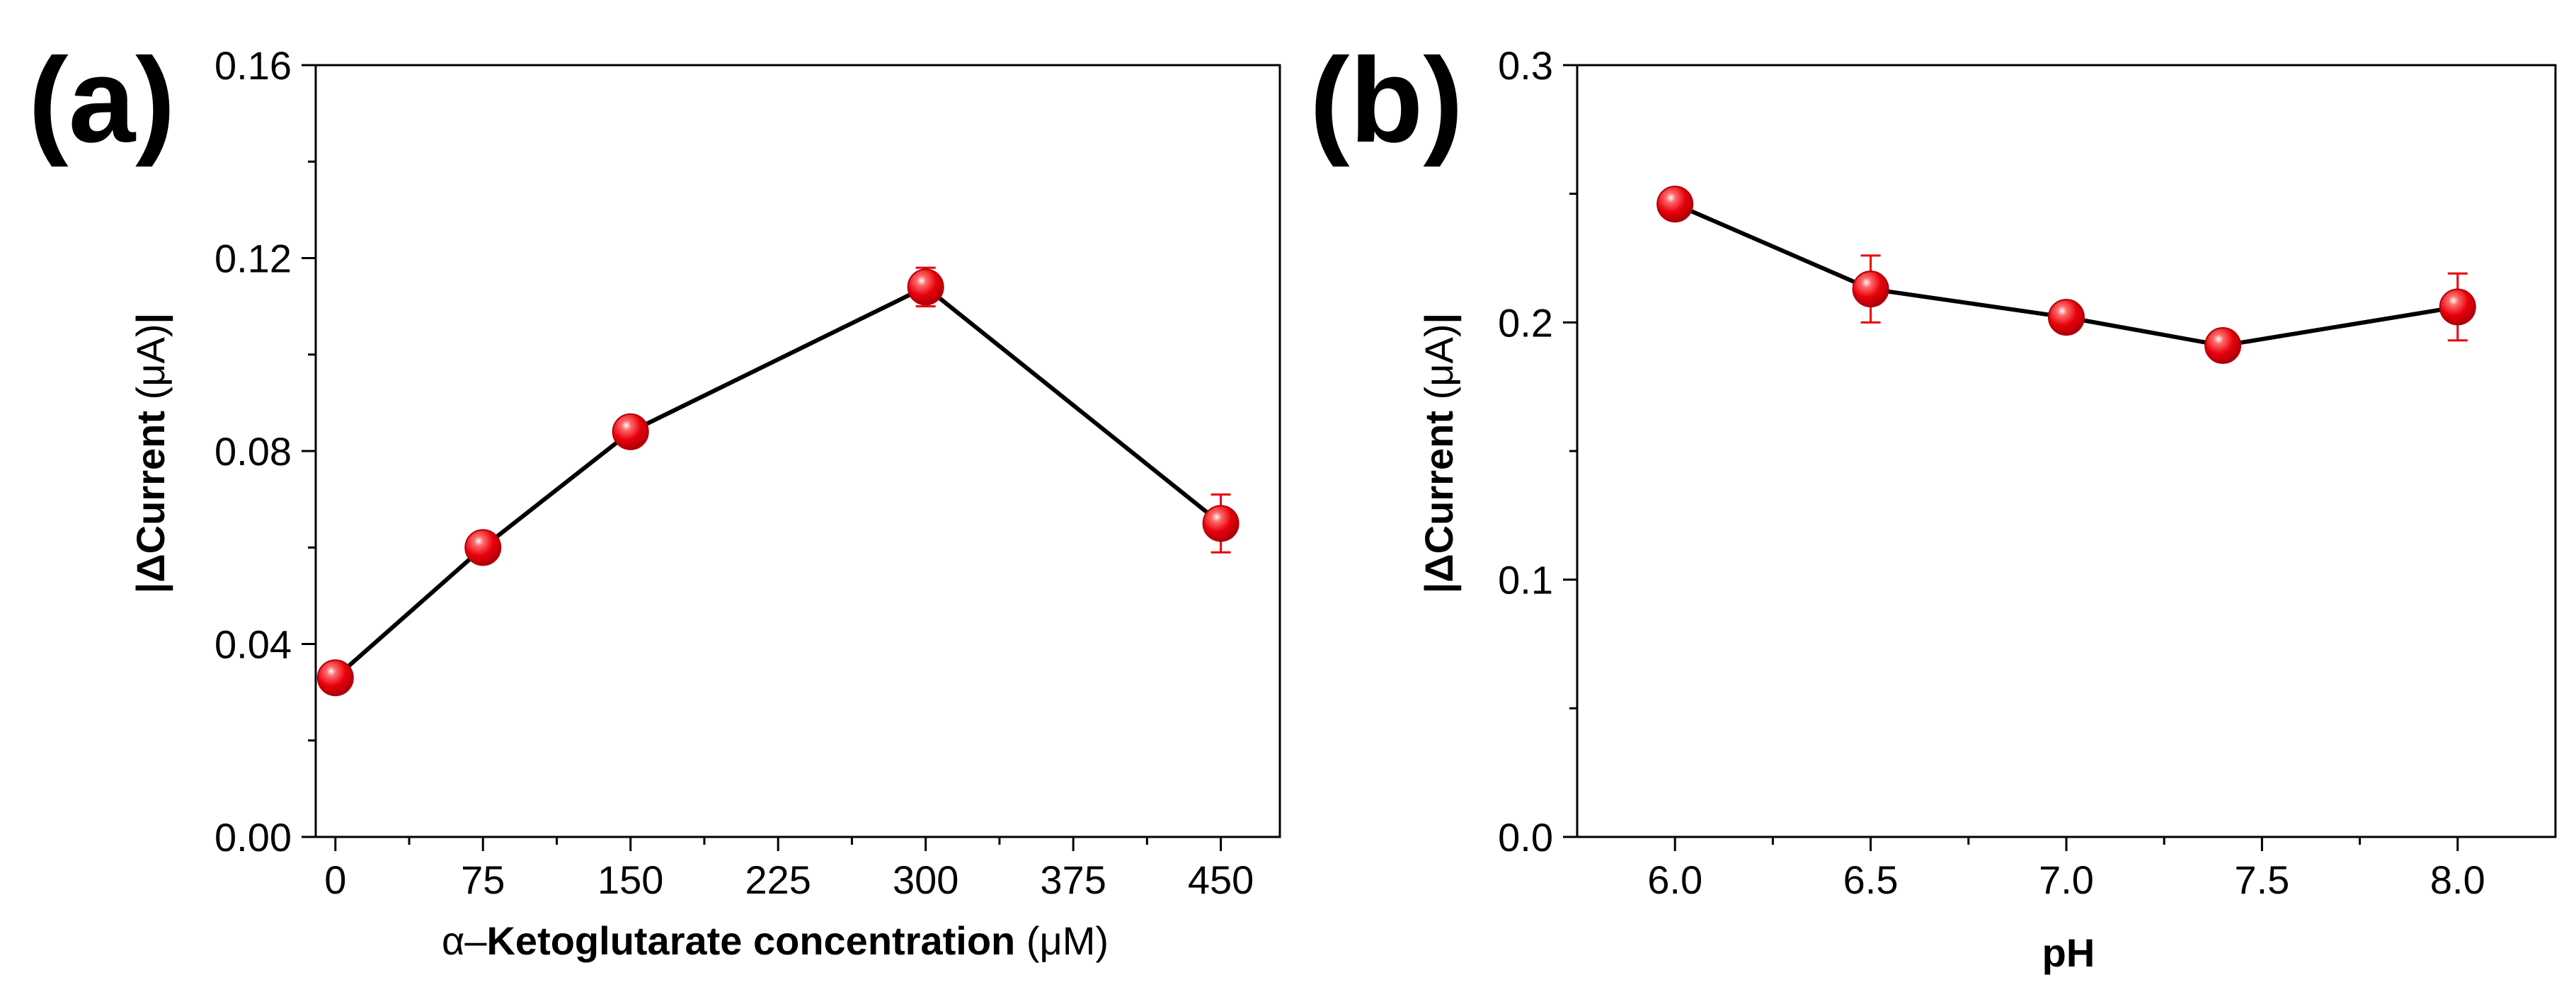 This screenshot has height=992, width=2576. What do you see at coordinates (253, 258) in the screenshot?
I see `y-tick-label-a-3: 0.12` at bounding box center [253, 258].